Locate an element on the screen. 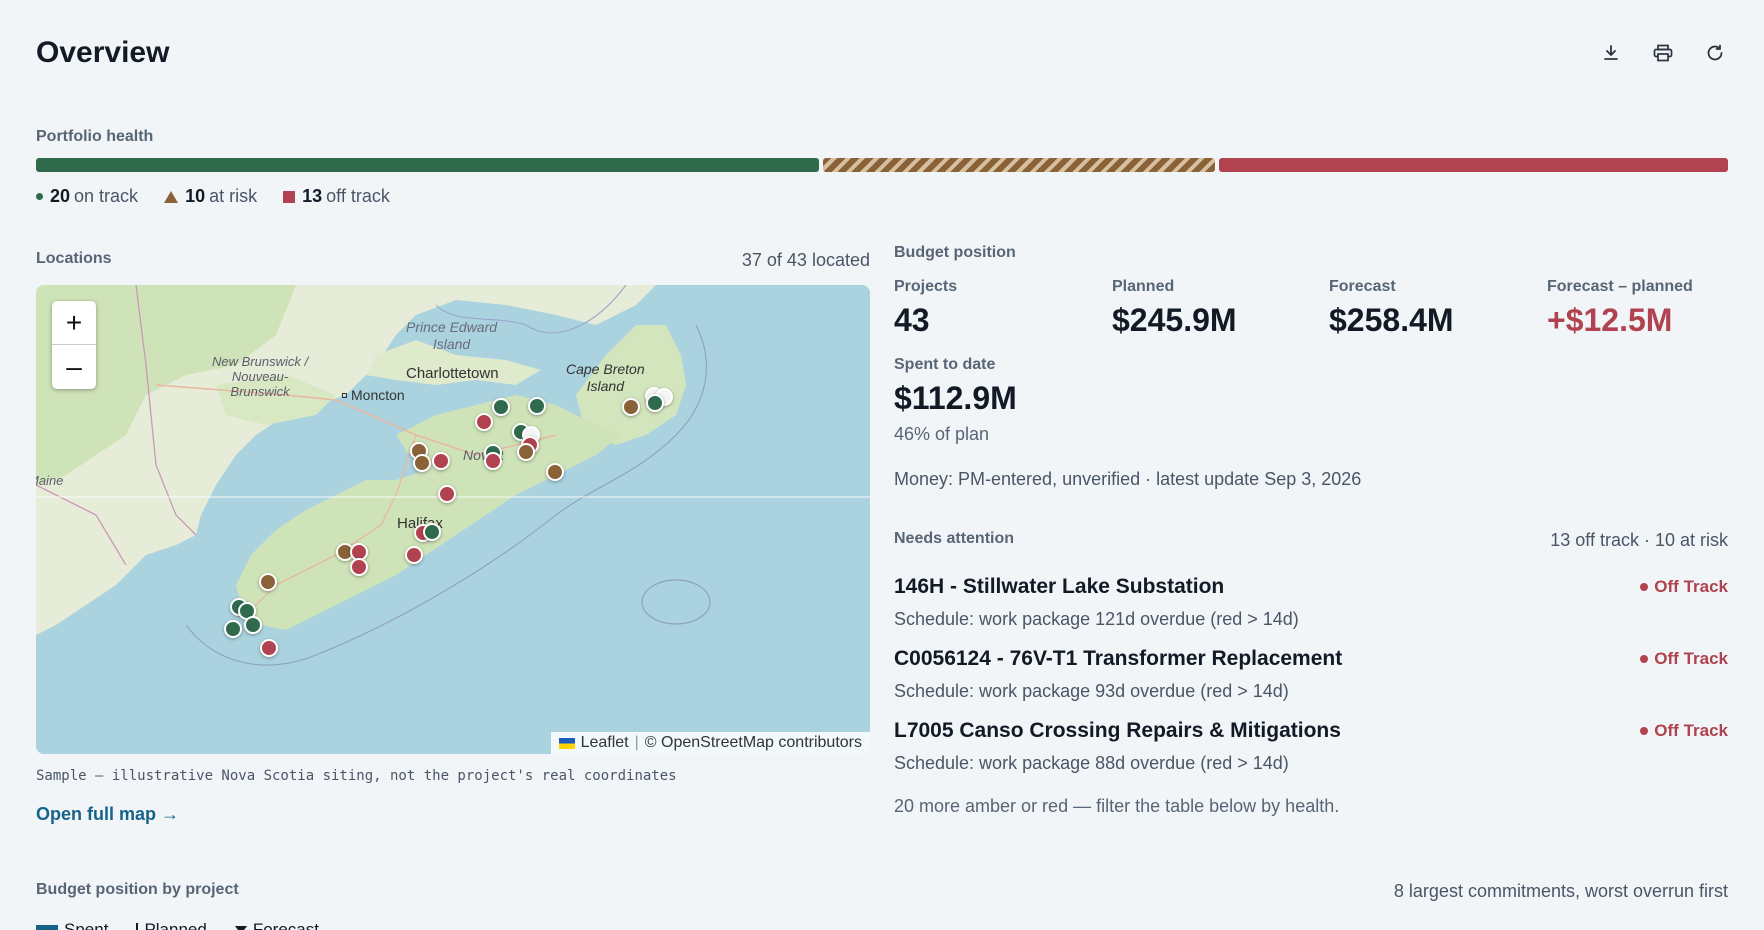  portfolio-health-bar is located at coordinates (882, 165).